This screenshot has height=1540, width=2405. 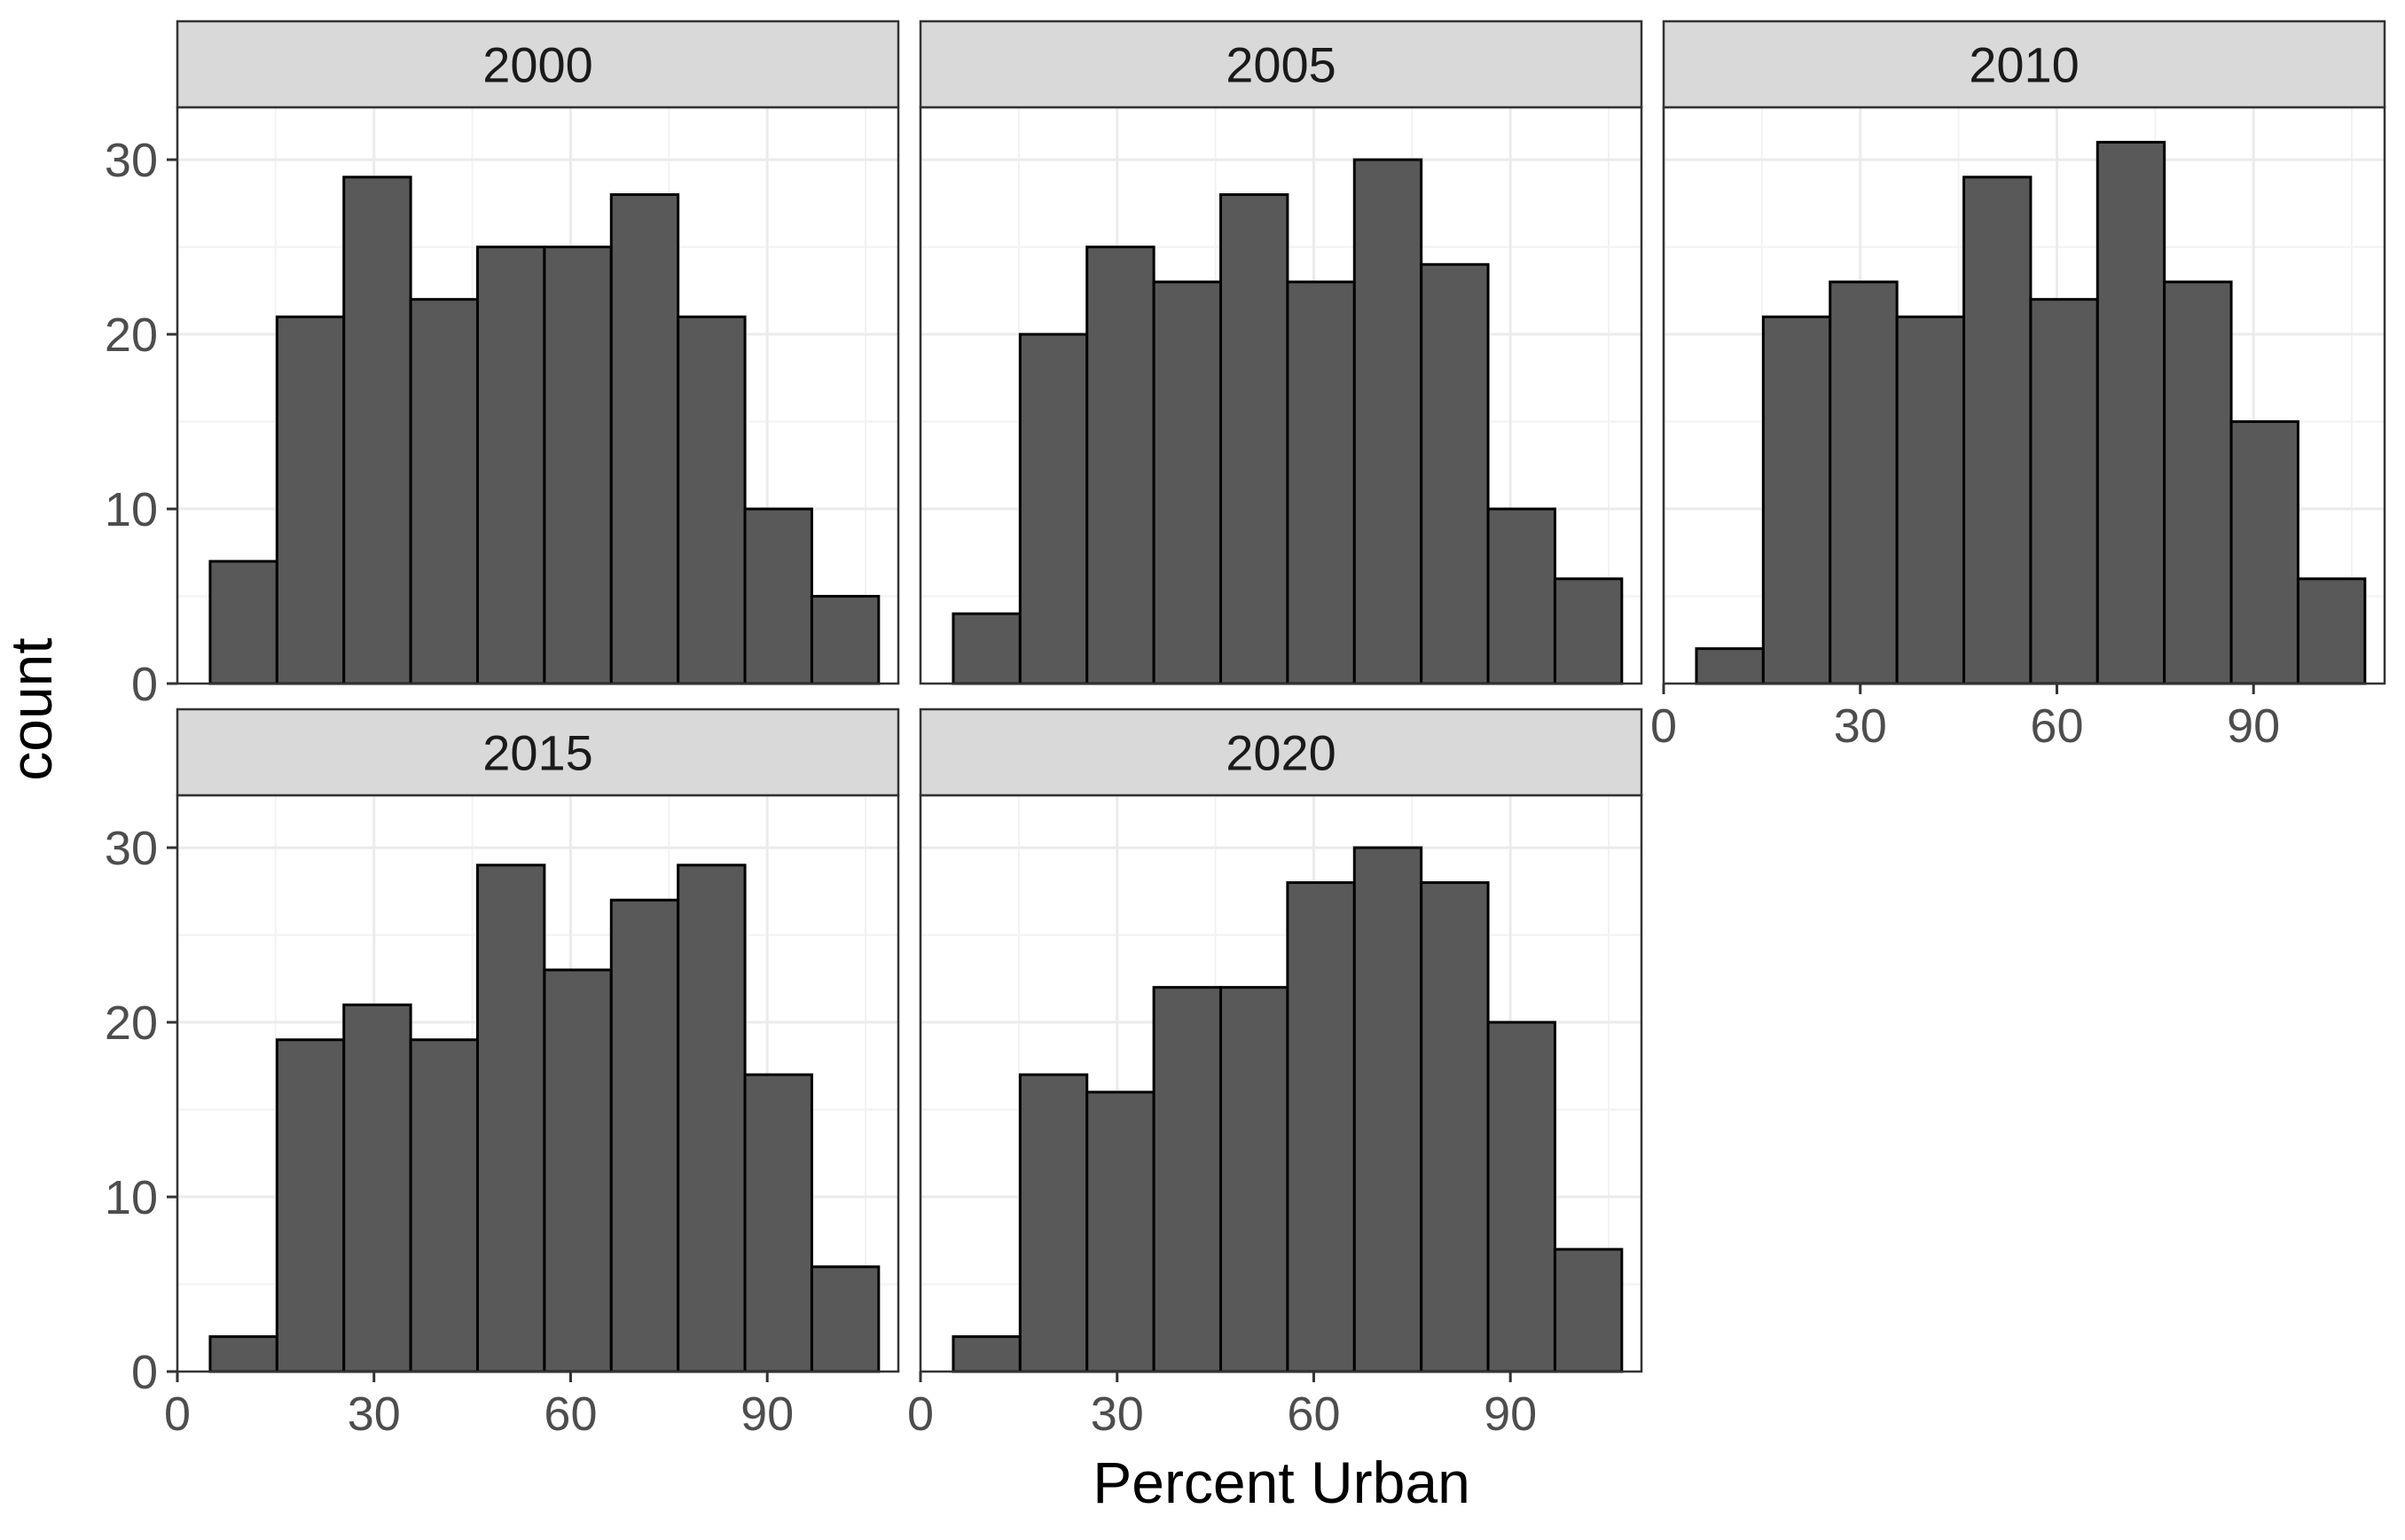 I want to click on facet-strip-label: 2010, so click(x=2025, y=65).